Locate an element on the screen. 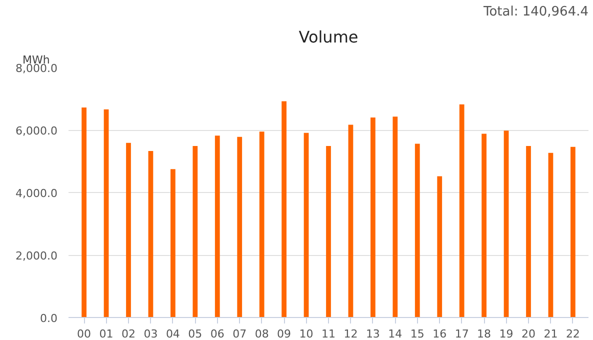 This screenshot has height=340, width=593. y-tick-label: 6,000.0 is located at coordinates (37, 131).